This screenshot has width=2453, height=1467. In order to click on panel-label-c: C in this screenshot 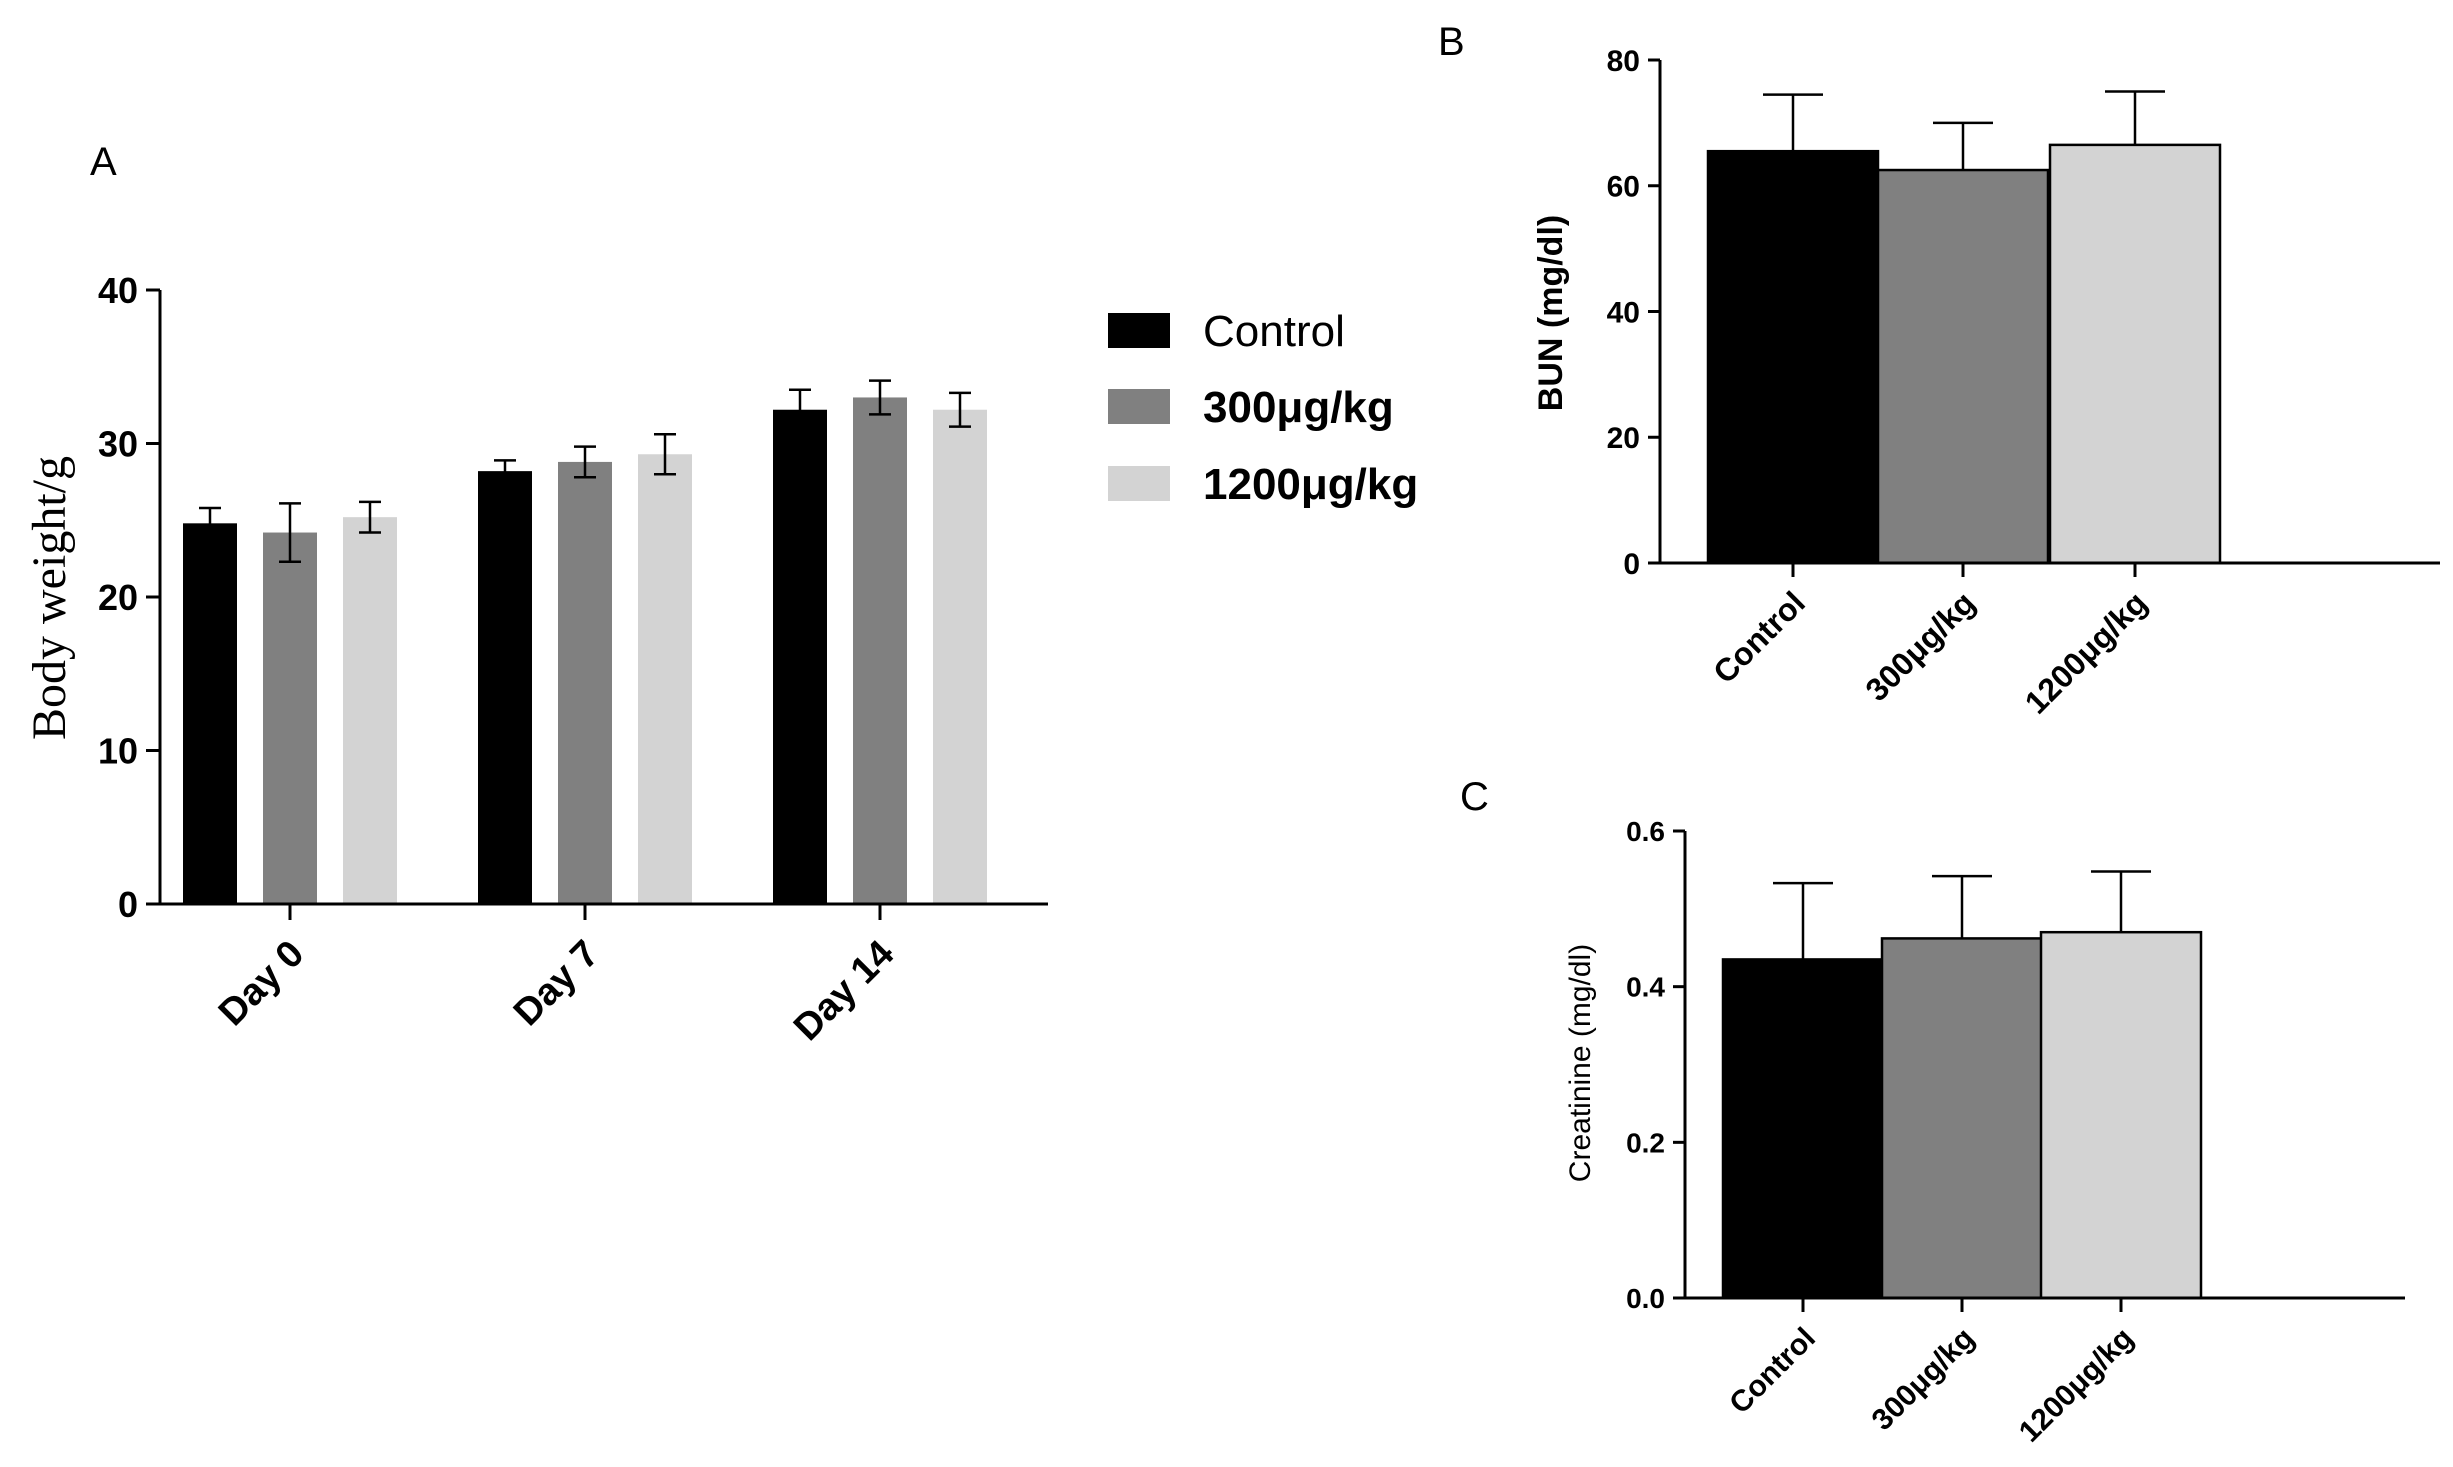, I will do `click(1474, 797)`.